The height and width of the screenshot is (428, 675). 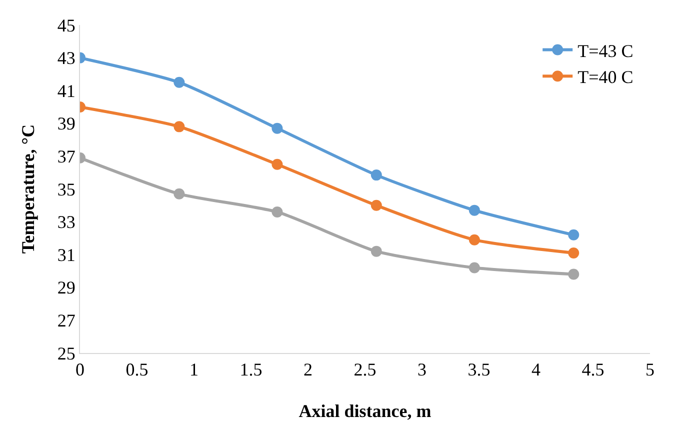 What do you see at coordinates (137, 370) in the screenshot?
I see `x-tick-label: 0.5` at bounding box center [137, 370].